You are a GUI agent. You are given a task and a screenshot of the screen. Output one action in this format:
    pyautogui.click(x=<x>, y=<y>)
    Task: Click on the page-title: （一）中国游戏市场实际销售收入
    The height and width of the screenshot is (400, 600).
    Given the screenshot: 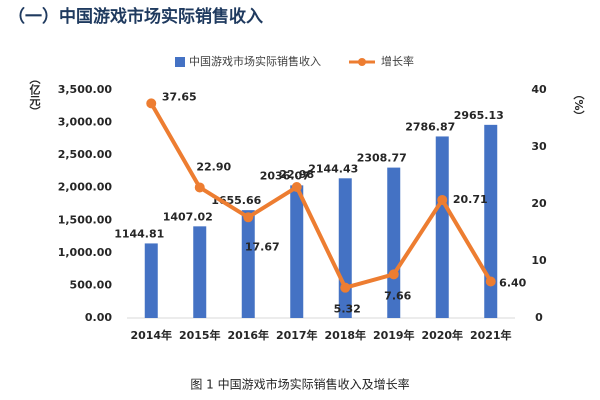 What is the action you would take?
    pyautogui.click(x=135, y=16)
    